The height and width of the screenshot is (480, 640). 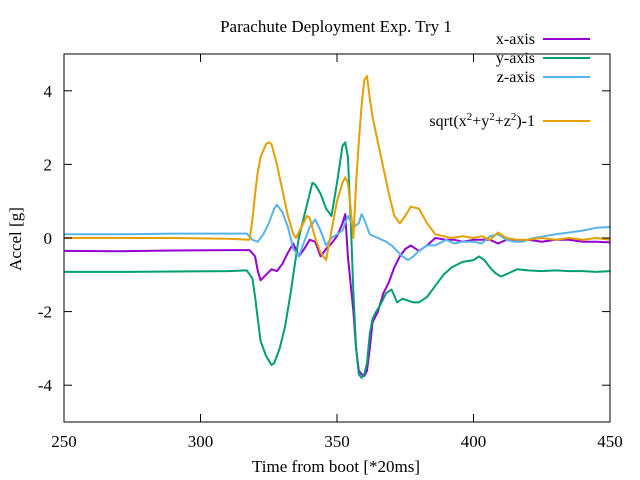 I want to click on legend-label-x-axis: x-axis, so click(x=515, y=39).